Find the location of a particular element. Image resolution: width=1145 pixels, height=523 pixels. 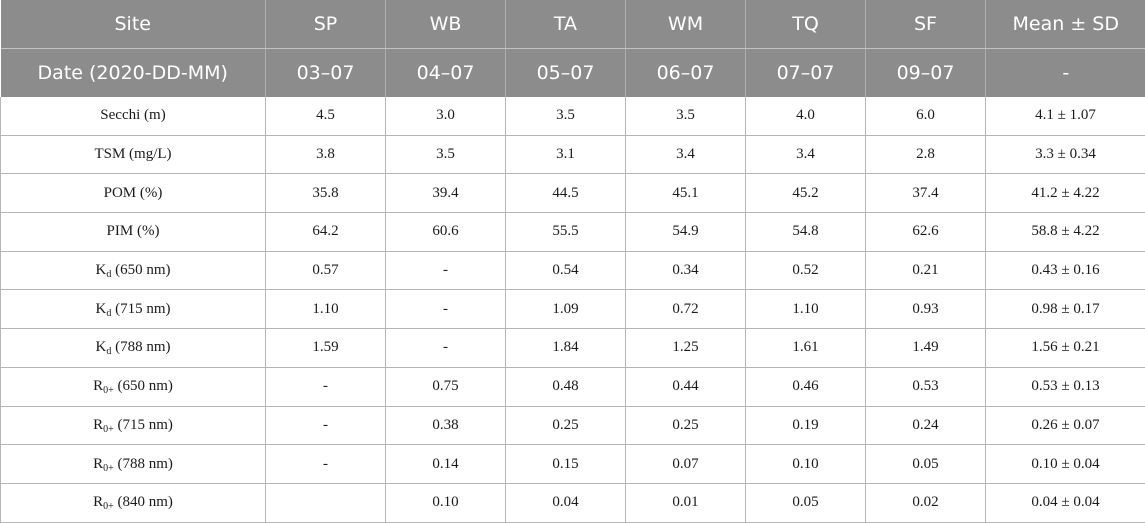

mean-sd-cell: 0.10 ± 0.04 is located at coordinates (1065, 464).